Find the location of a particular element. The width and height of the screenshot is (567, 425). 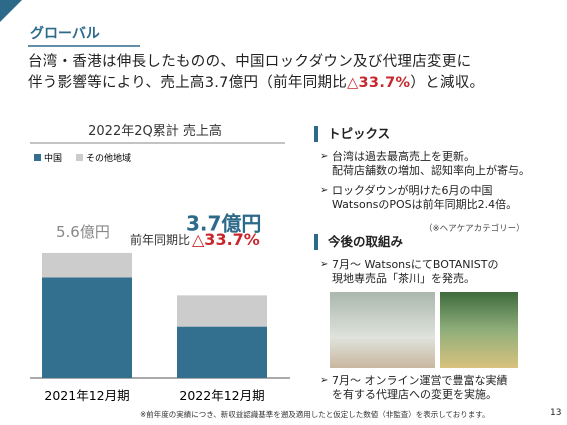

x-tick-label: 2021年12月期 is located at coordinates (86, 395).